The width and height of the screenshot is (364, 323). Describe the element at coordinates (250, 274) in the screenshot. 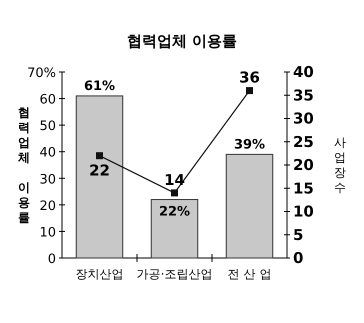

I see `x-tick-label: 전 산 업` at that location.